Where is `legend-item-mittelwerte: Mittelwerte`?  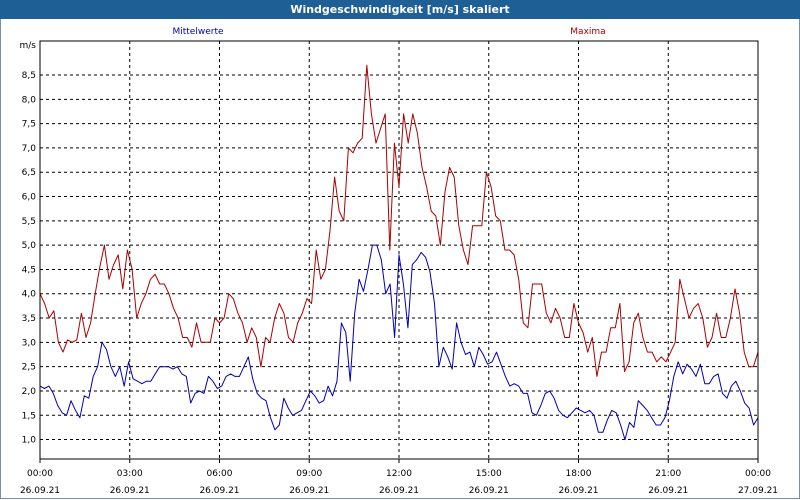 legend-item-mittelwerte: Mittelwerte is located at coordinates (197, 32).